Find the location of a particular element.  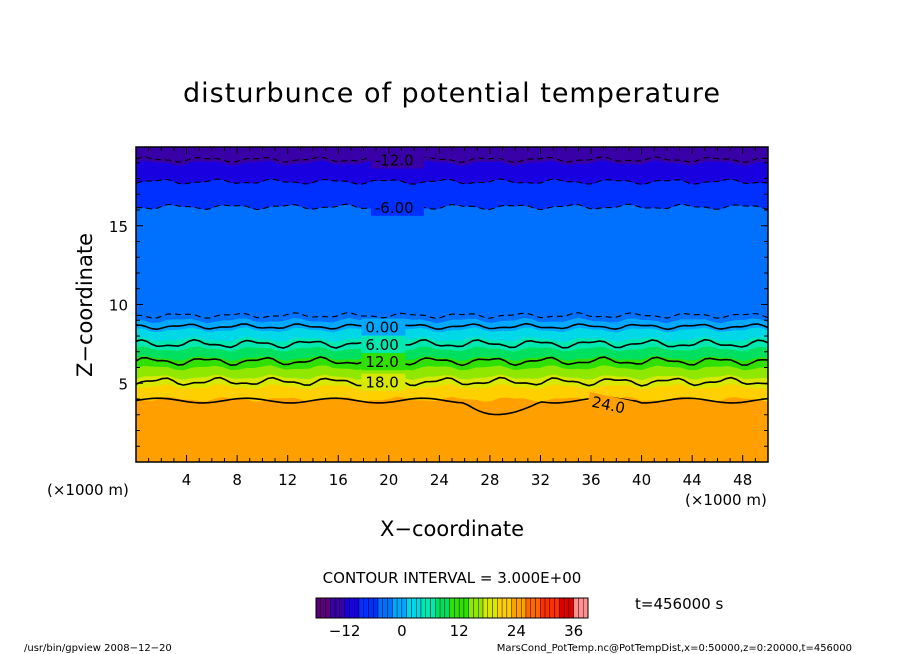

x-axis-label: X−coordinate is located at coordinates (452, 529).